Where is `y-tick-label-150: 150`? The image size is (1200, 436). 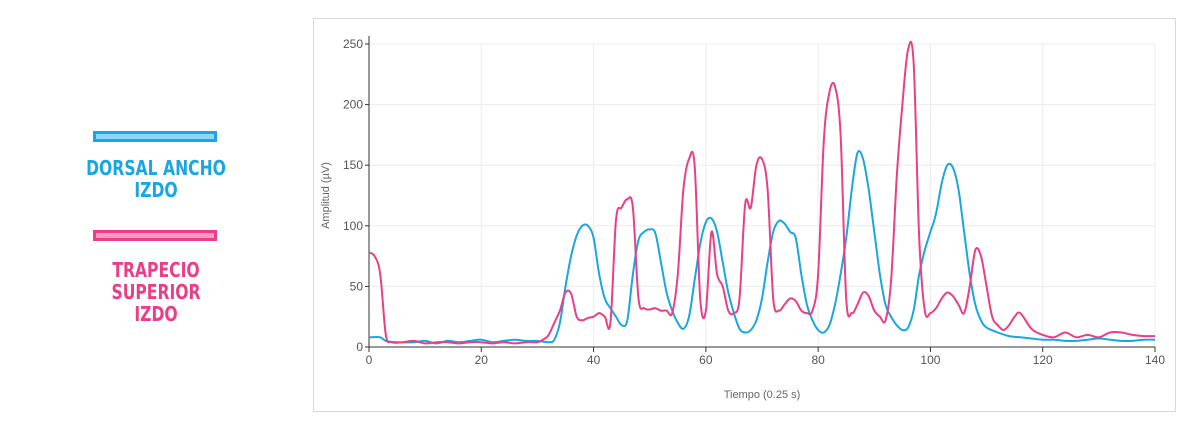
y-tick-label-150: 150 is located at coordinates (353, 165).